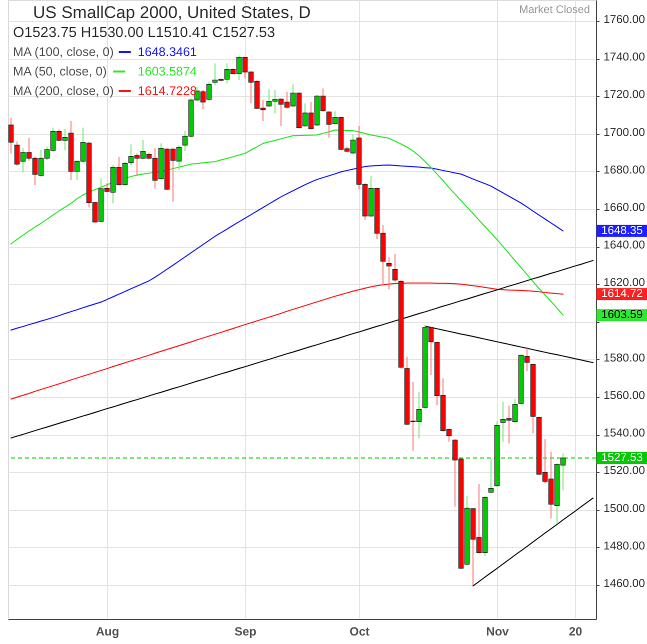 The height and width of the screenshot is (644, 647). I want to click on x-tick-label: 20, so click(575, 631).